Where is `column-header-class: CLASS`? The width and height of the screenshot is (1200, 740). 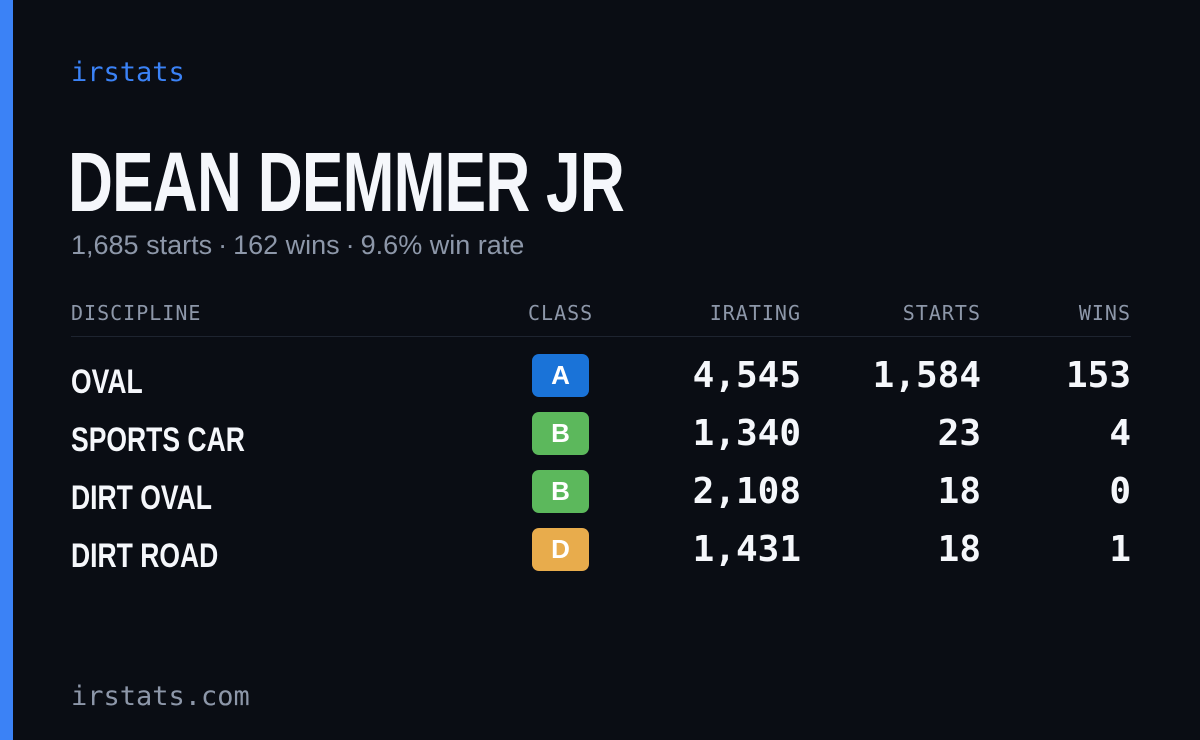
column-header-class: CLASS is located at coordinates (561, 313).